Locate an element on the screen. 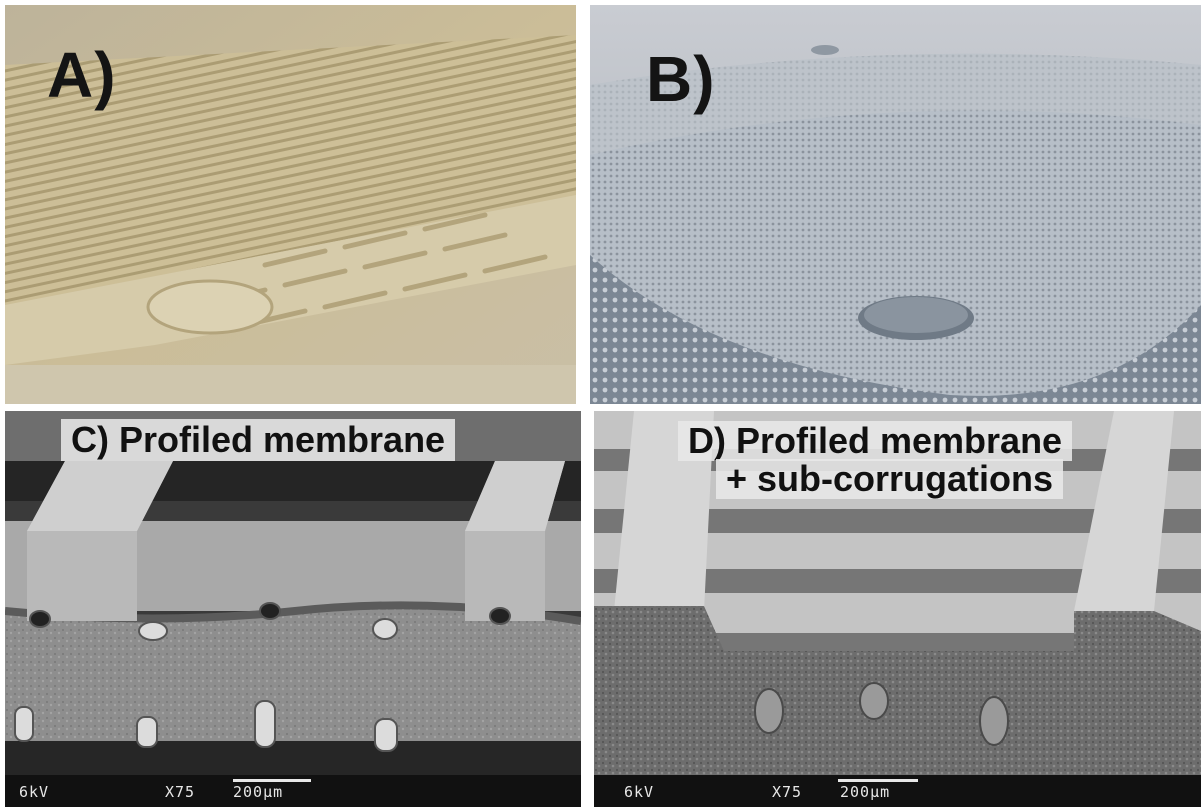 This screenshot has height=807, width=1201. panel-c-caption: C) Profiled membrane is located at coordinates (258, 440).